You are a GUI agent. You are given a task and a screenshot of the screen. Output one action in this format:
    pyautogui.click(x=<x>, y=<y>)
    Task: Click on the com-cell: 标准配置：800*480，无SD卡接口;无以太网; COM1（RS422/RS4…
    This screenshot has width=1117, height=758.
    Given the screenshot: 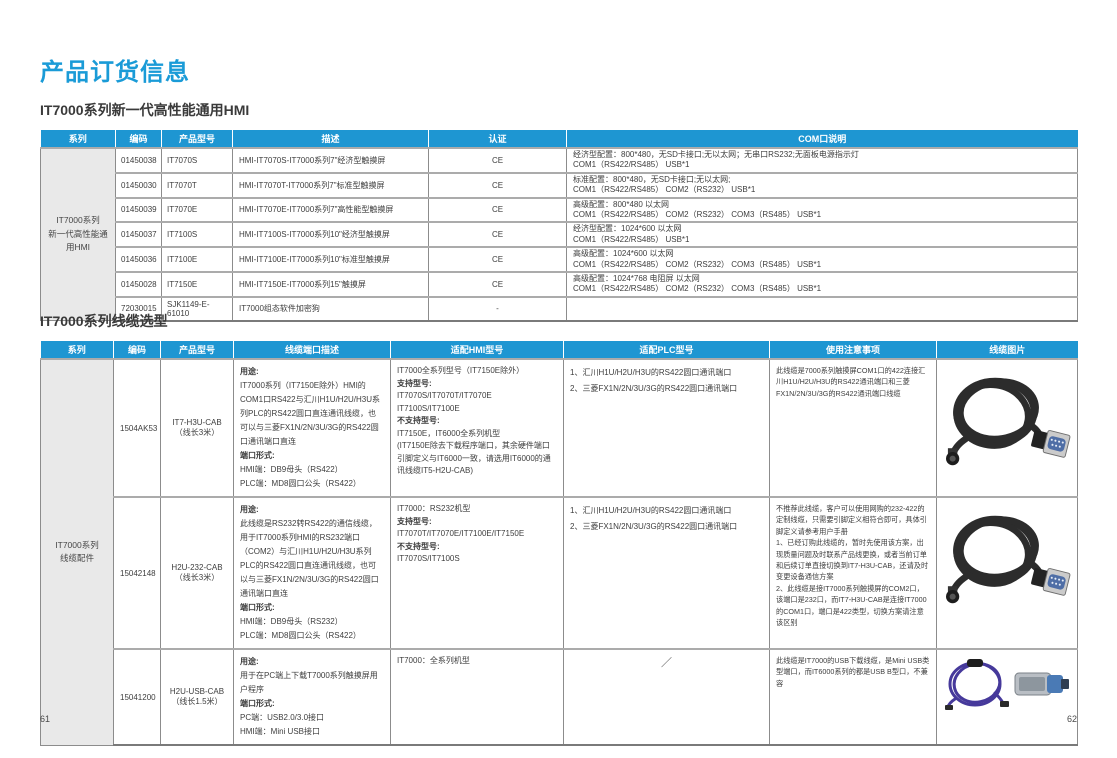 What is the action you would take?
    pyautogui.click(x=822, y=185)
    